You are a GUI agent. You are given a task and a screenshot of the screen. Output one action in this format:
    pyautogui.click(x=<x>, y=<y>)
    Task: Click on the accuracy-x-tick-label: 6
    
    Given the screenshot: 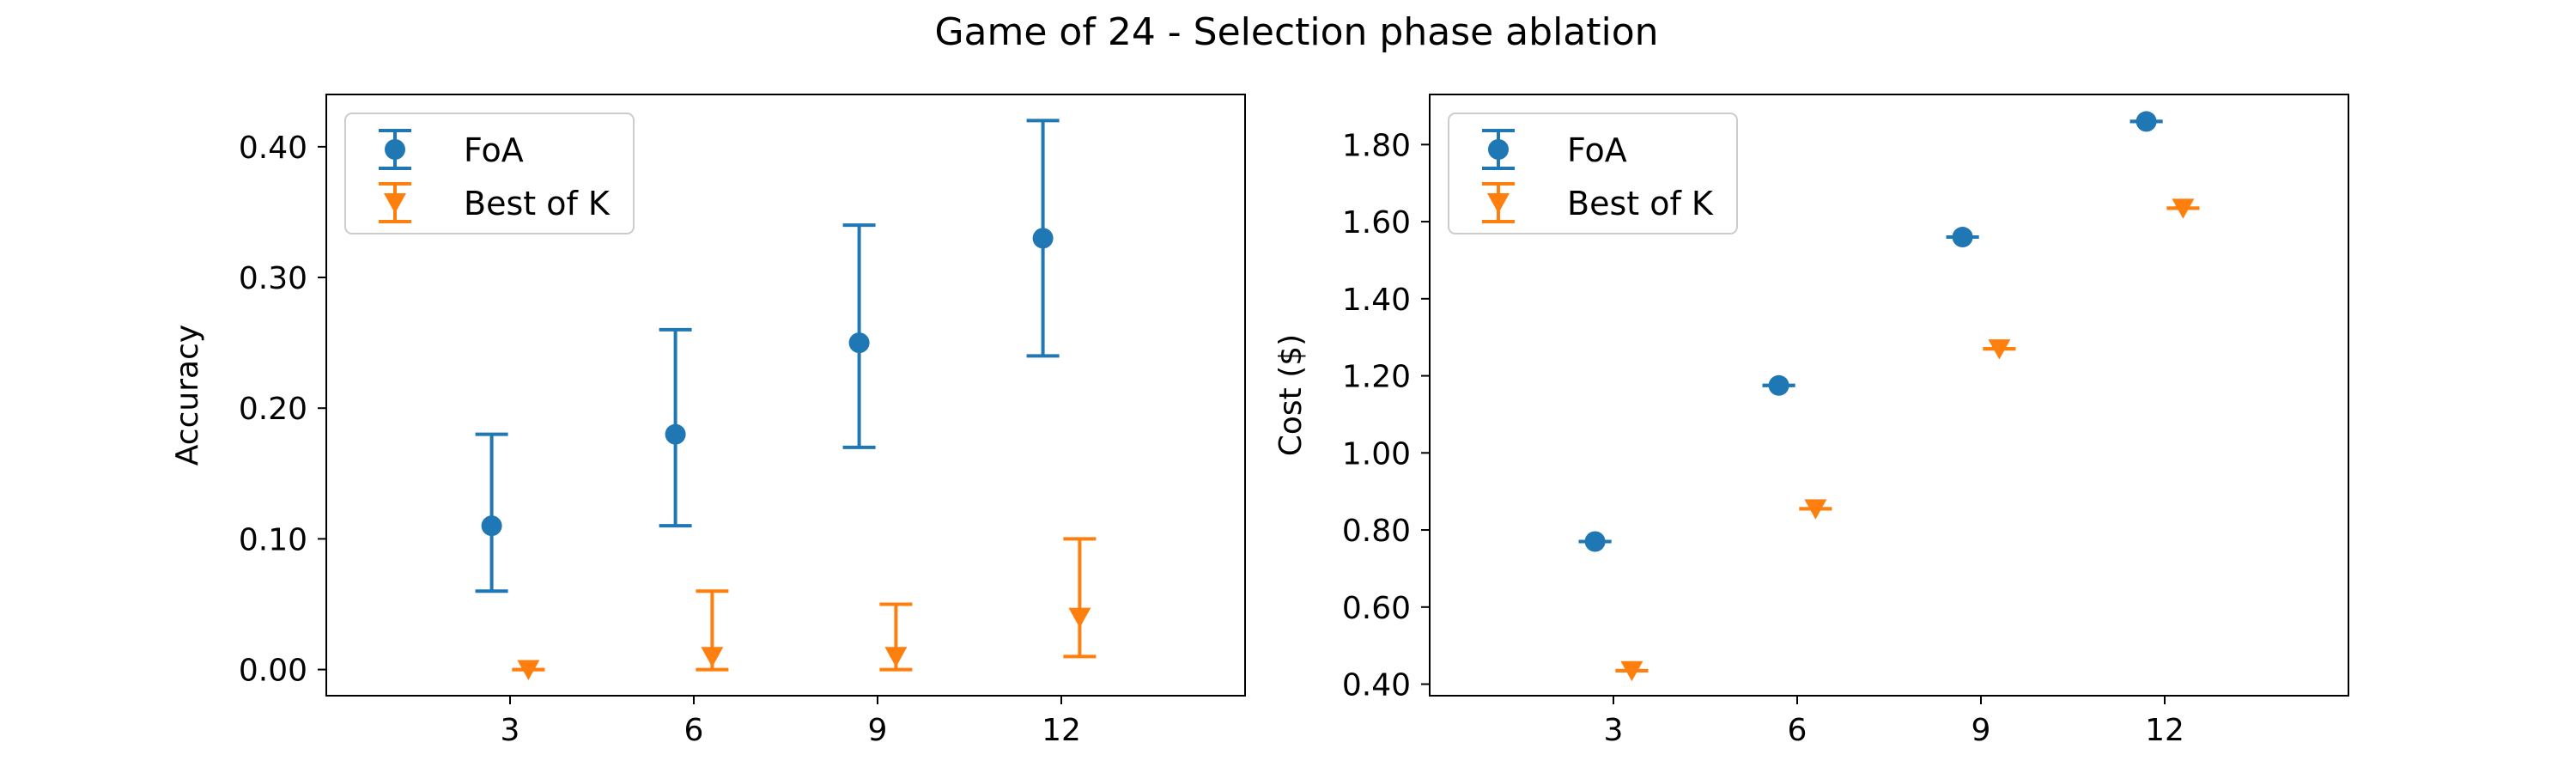 What is the action you would take?
    pyautogui.click(x=694, y=730)
    